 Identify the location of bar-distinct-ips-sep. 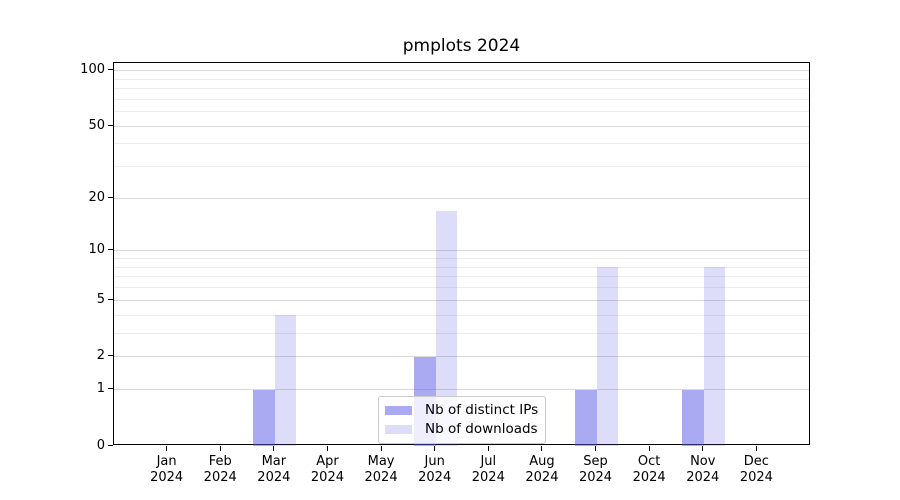
(586, 417).